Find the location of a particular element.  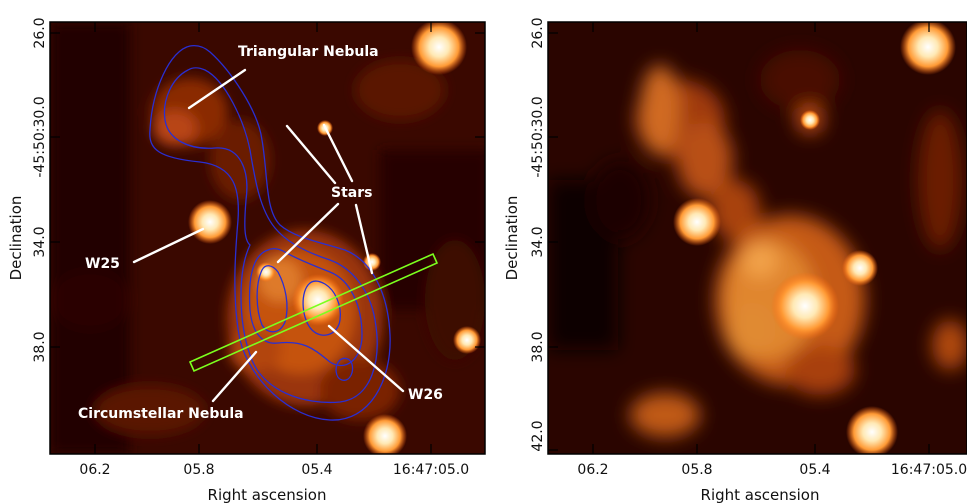

left-x-axis-label: Right ascension is located at coordinates (267, 495).